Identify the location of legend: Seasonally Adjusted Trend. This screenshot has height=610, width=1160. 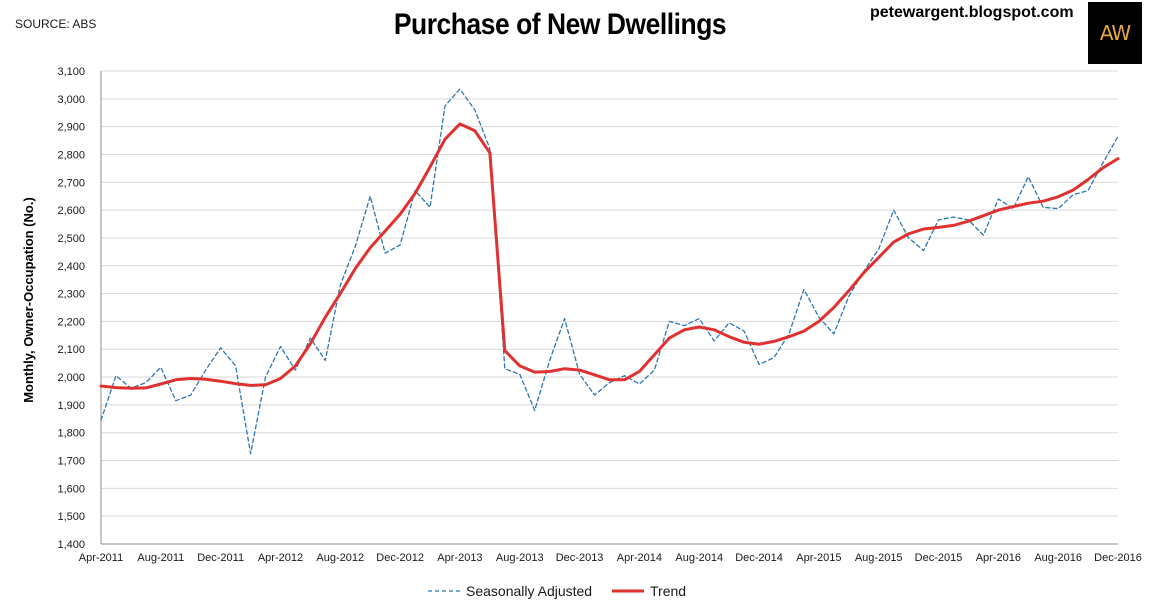
(557, 591).